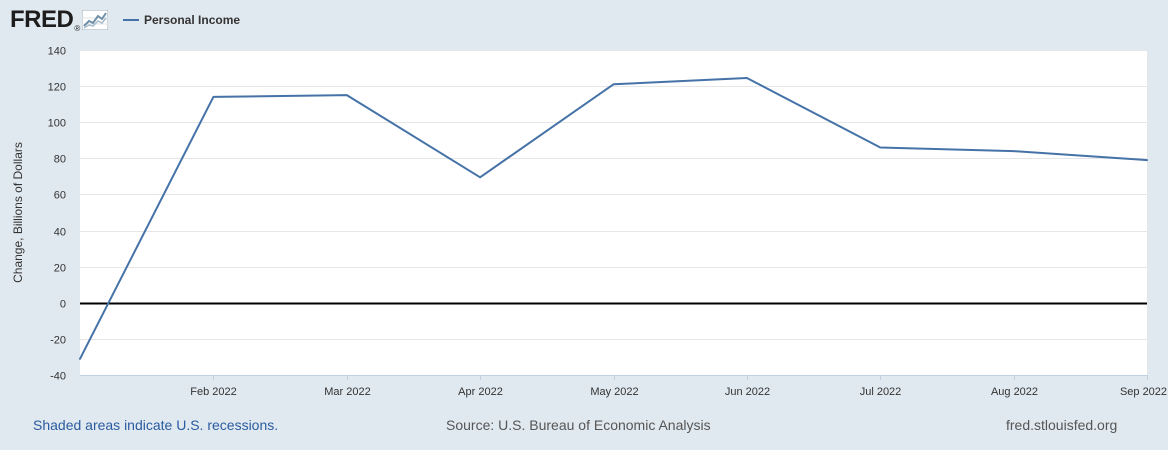 The height and width of the screenshot is (450, 1168). What do you see at coordinates (156, 425) in the screenshot?
I see `recession-note-link: Shaded areas indicate U.S. recessions.` at bounding box center [156, 425].